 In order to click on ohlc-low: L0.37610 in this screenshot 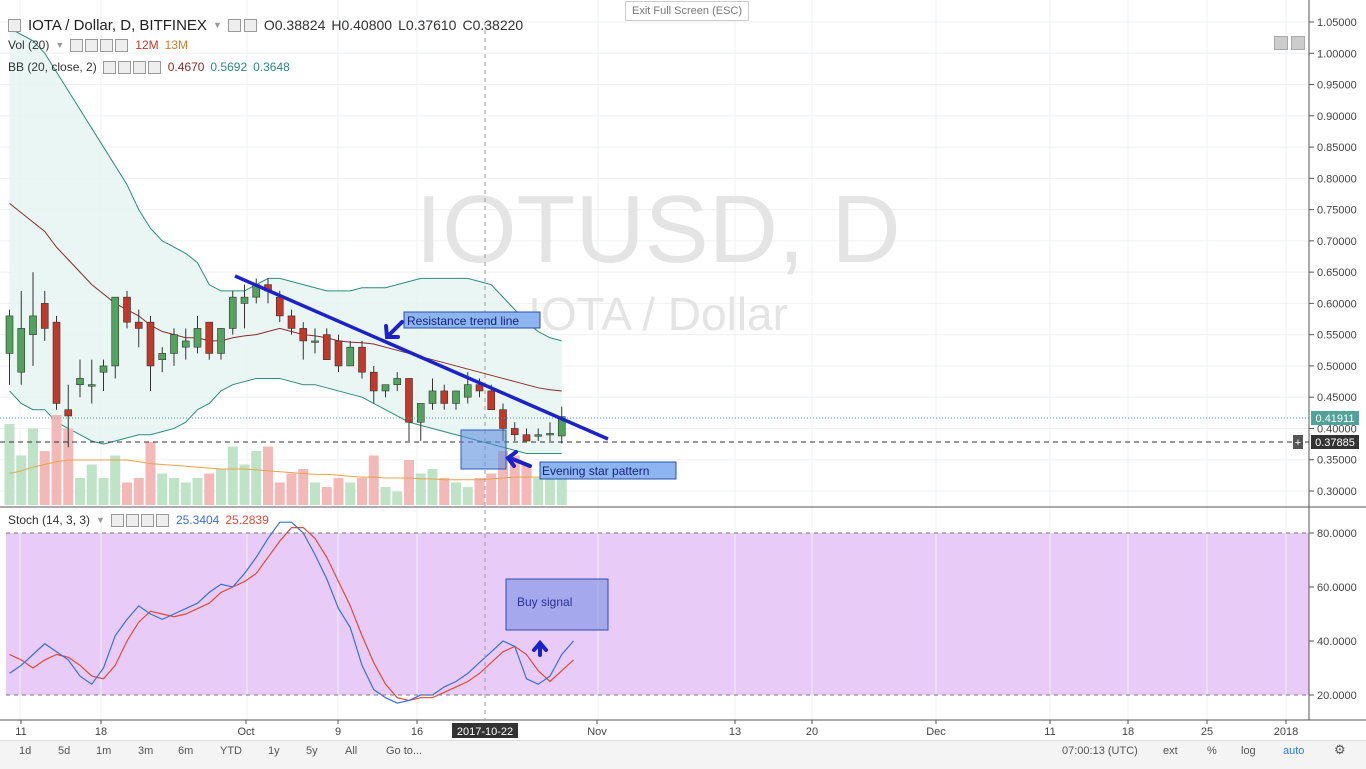, I will do `click(427, 25)`.